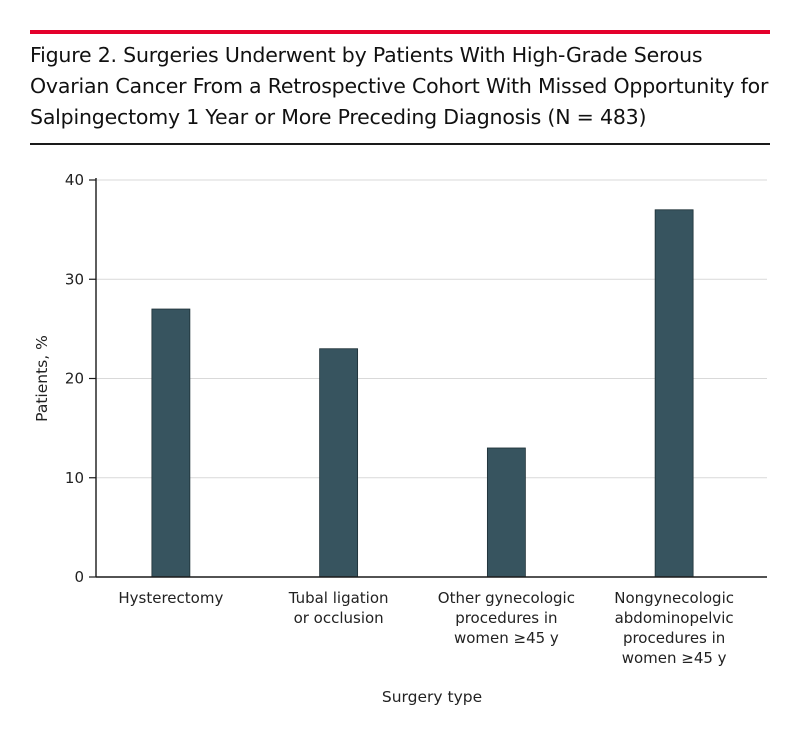 This screenshot has height=729, width=800. What do you see at coordinates (400, 32) in the screenshot?
I see `top-accent-rule` at bounding box center [400, 32].